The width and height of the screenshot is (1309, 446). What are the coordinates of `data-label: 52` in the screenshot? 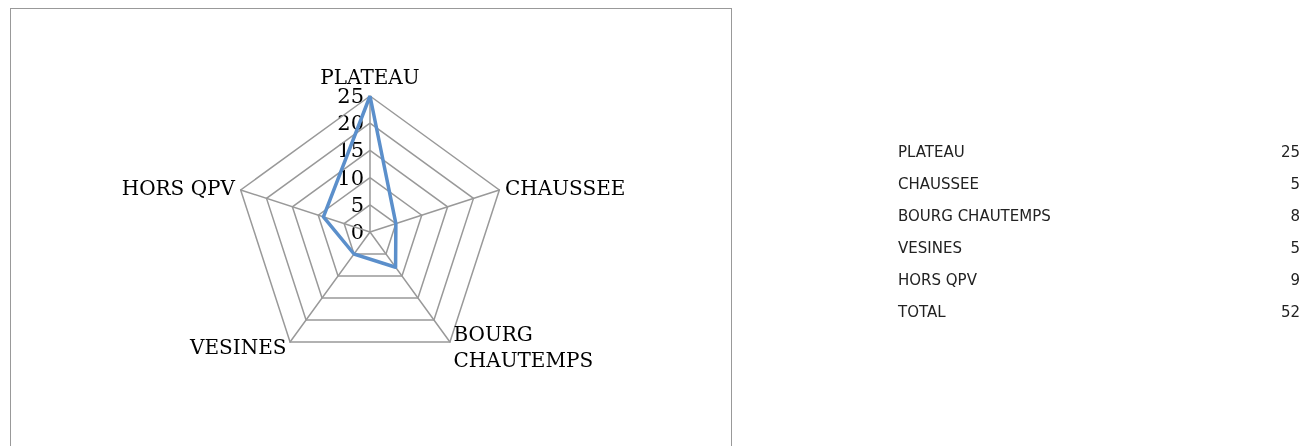 It's located at (1290, 312).